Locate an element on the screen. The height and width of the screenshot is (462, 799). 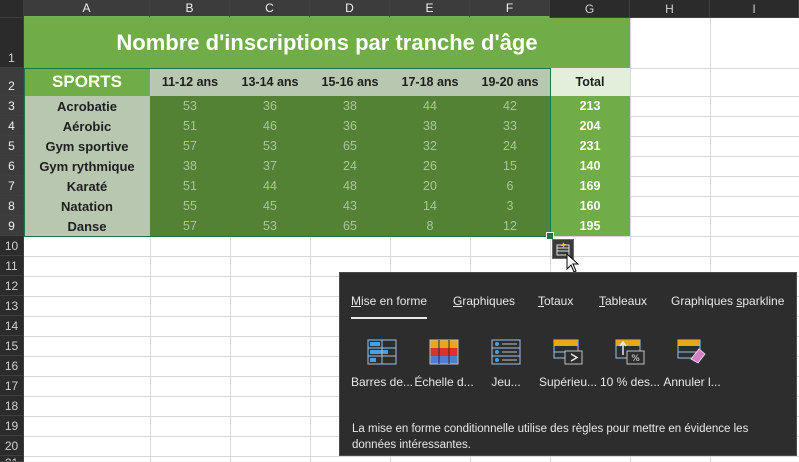
total-cell: 140 is located at coordinates (590, 166).